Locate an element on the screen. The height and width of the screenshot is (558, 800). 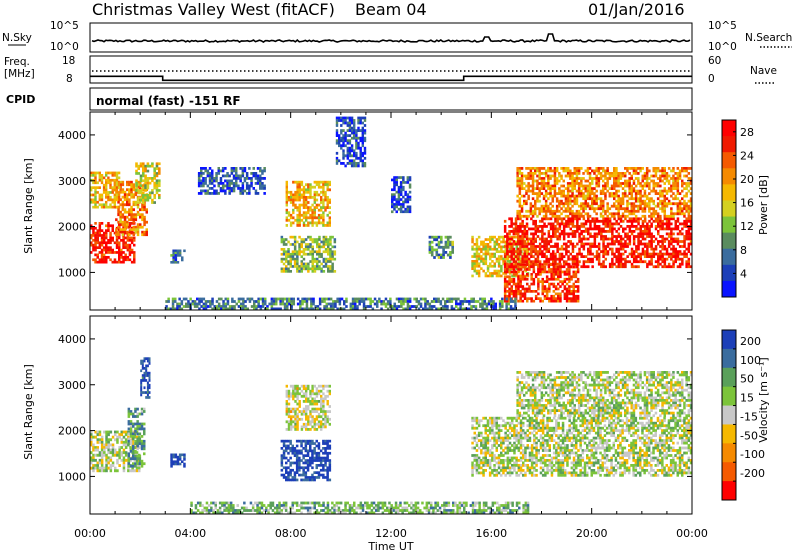
nsearch-tick-top: 10^5 is located at coordinates (722, 26).